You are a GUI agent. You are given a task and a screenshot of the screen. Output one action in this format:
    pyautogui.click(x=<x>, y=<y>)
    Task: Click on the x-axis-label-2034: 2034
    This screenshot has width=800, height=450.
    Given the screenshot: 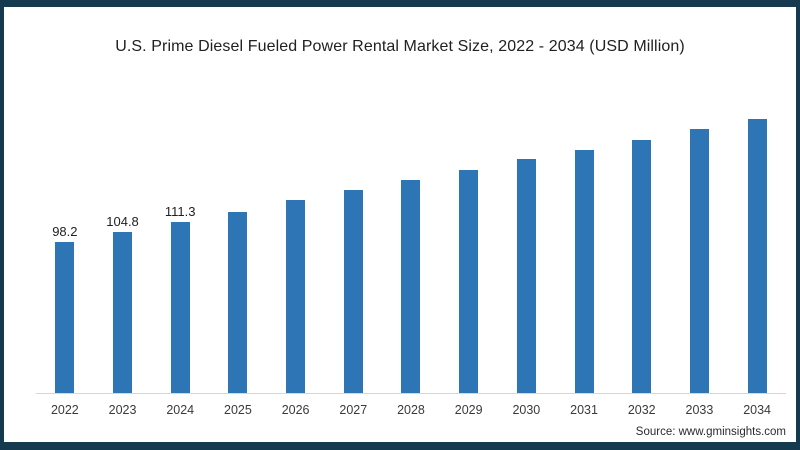 What is the action you would take?
    pyautogui.click(x=757, y=410)
    